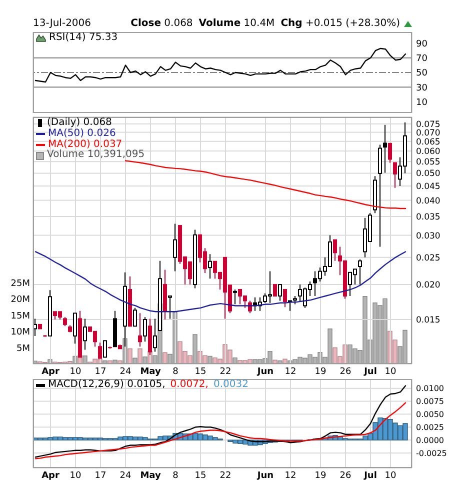 The height and width of the screenshot is (482, 460). What do you see at coordinates (430, 427) in the screenshot?
I see `y-tick-label: 0.0025` at bounding box center [430, 427].